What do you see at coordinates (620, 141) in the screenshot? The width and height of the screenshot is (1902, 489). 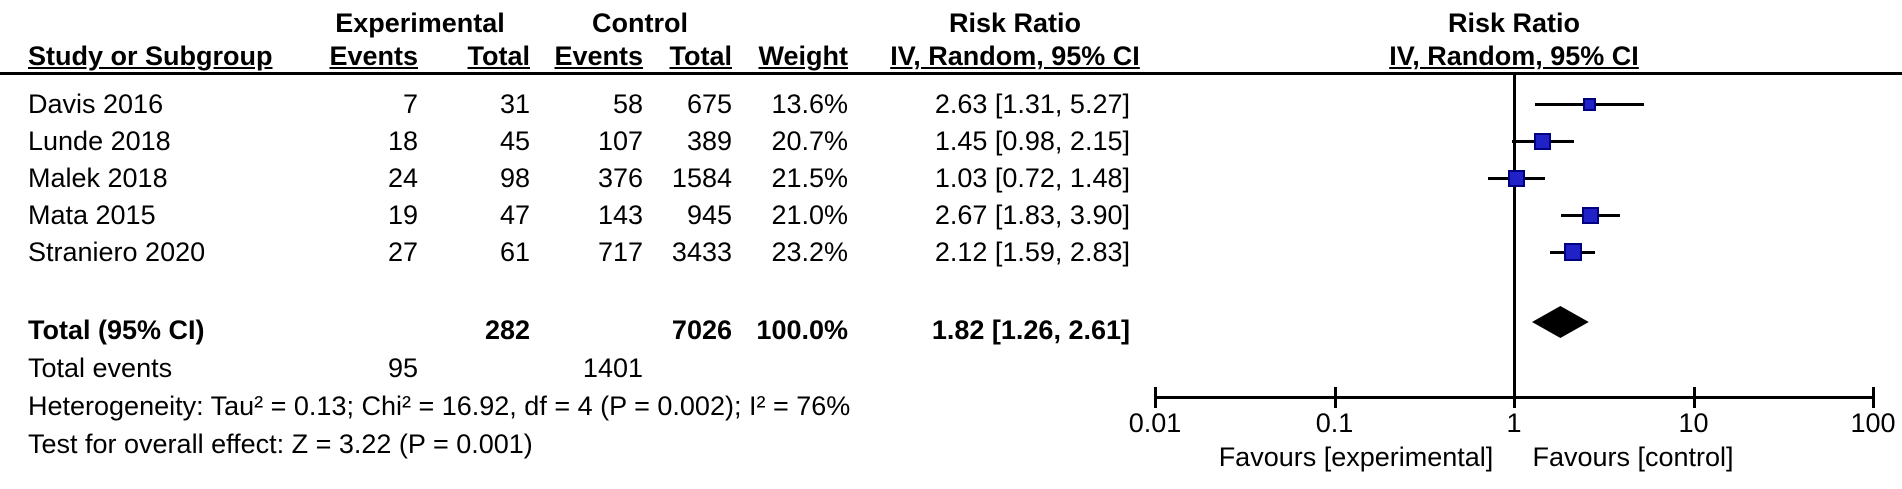 I see `ctrl-events-value: 107` at bounding box center [620, 141].